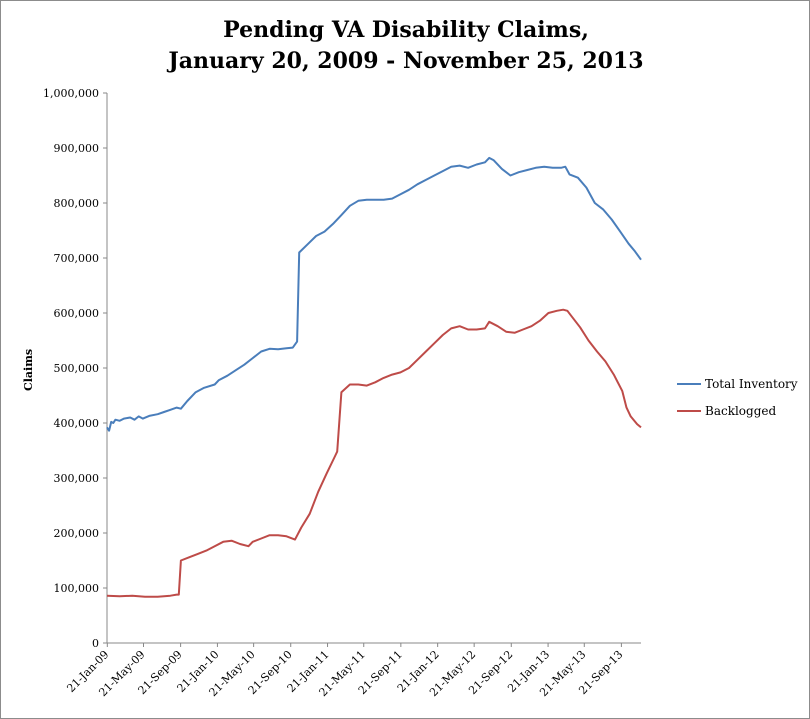 Image resolution: width=810 pixels, height=719 pixels. What do you see at coordinates (77, 258) in the screenshot?
I see `y-tick-label: 700,000` at bounding box center [77, 258].